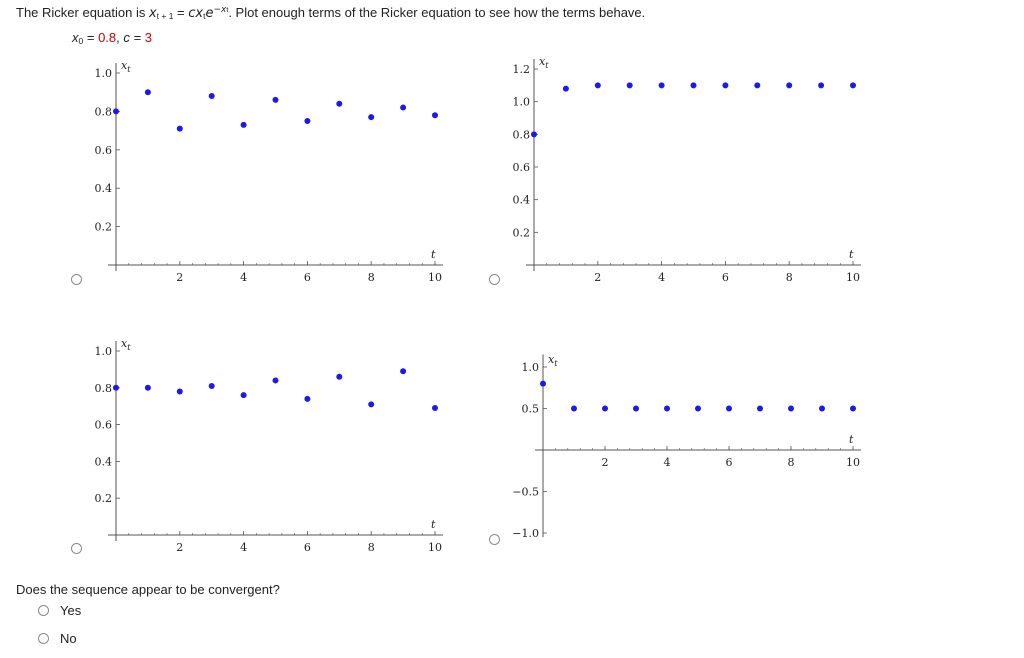 The height and width of the screenshot is (658, 1024). What do you see at coordinates (221, 10) in the screenshot?
I see `eq-exponent: −xt` at bounding box center [221, 10].